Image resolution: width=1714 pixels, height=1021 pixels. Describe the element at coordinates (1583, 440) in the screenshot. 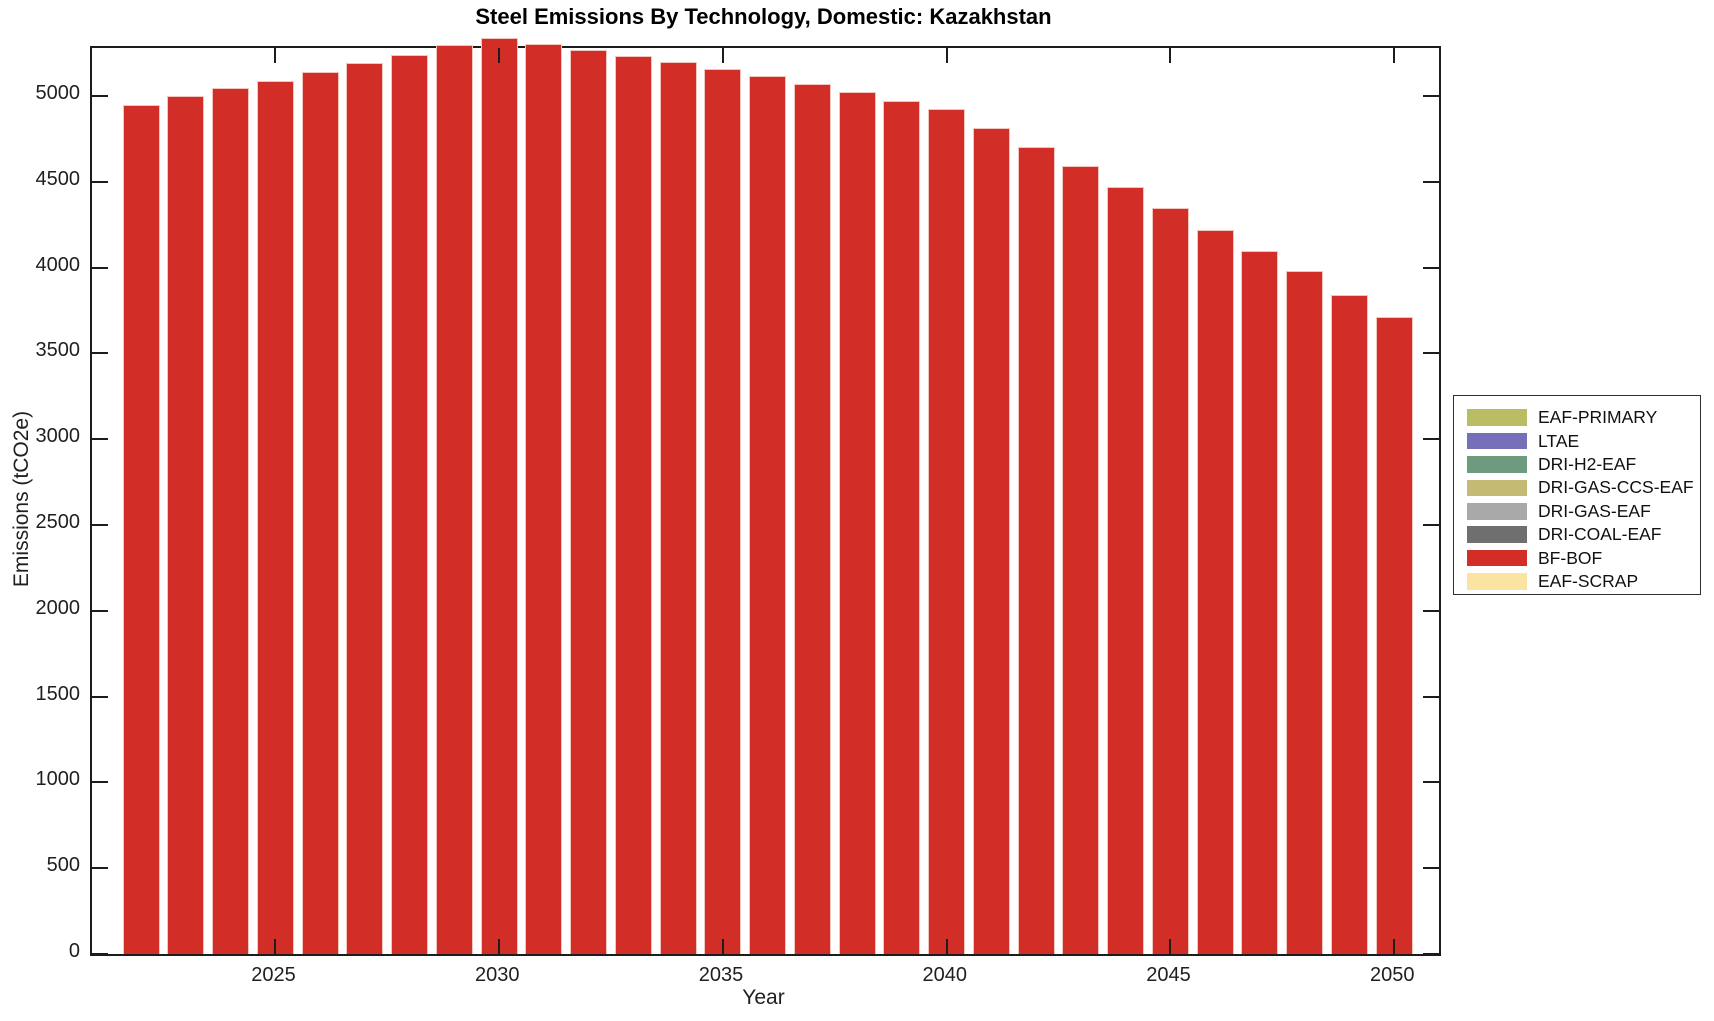

I see `legend-item-ltae: LTAE` at that location.